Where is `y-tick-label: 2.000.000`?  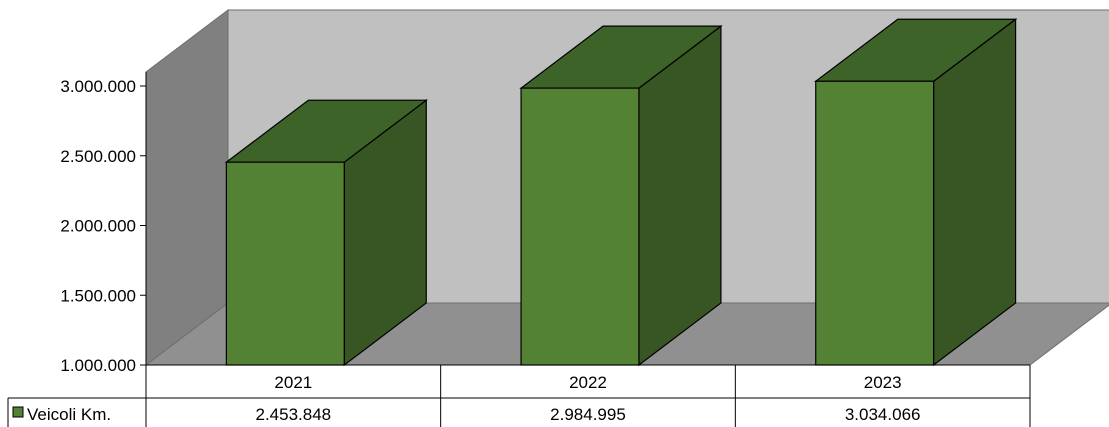 y-tick-label: 2.000.000 is located at coordinates (98, 226).